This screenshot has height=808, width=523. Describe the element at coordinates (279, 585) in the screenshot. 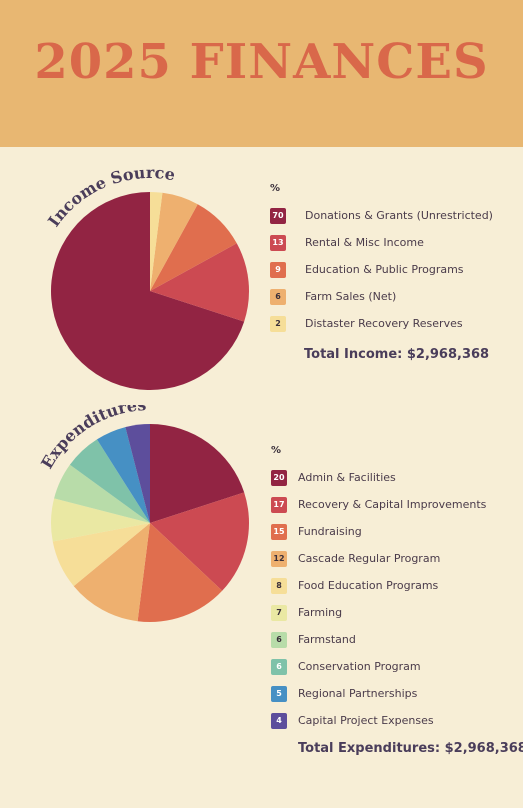

I see `legend-swatch-value: 8` at that location.